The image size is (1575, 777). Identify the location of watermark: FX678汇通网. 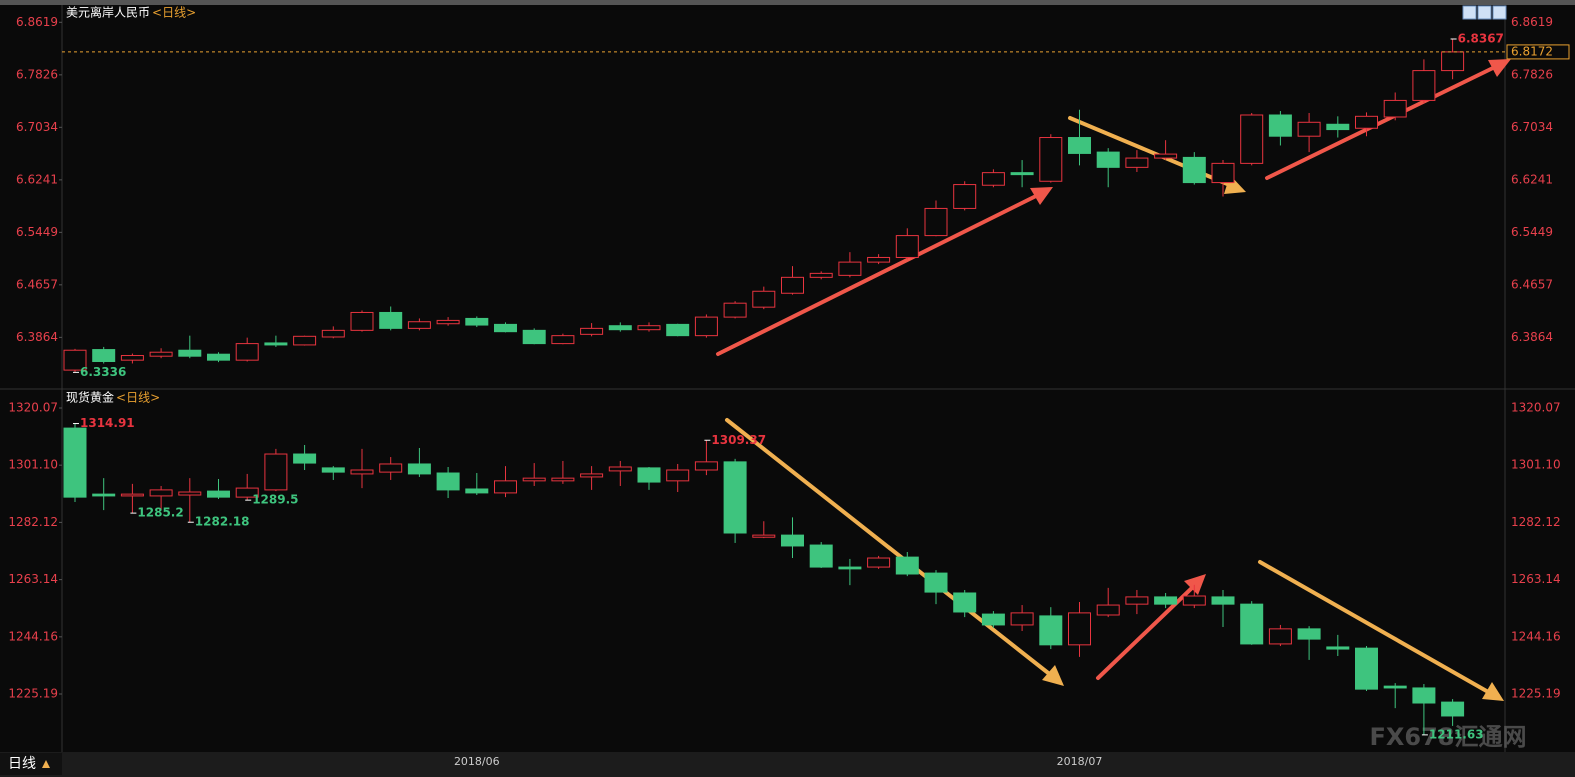
(1448, 737).